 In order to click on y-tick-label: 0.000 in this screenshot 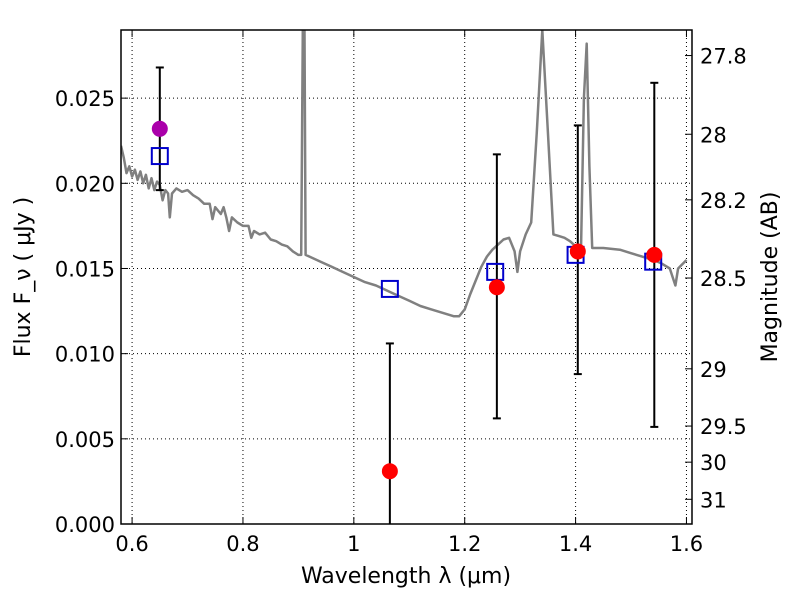, I will do `click(85, 525)`.